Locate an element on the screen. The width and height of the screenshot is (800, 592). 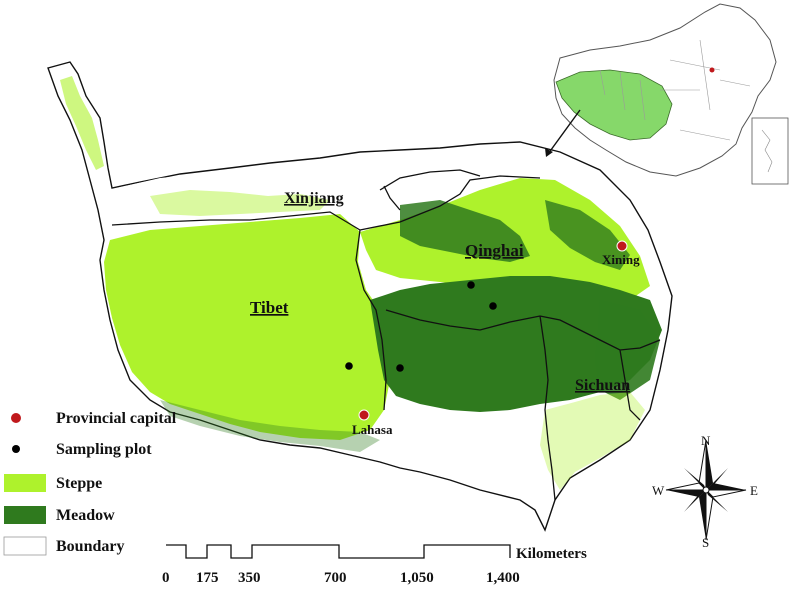
capital-dot-lhasa is located at coordinates (364, 415).